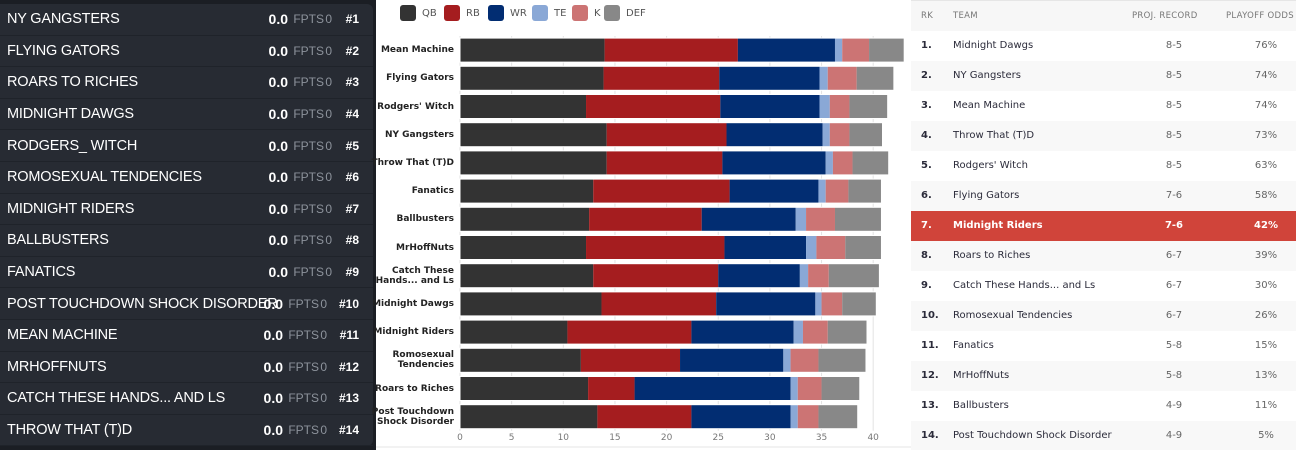 The image size is (1296, 450). What do you see at coordinates (993, 45) in the screenshot?
I see `row-team: Midnight Dawgs` at bounding box center [993, 45].